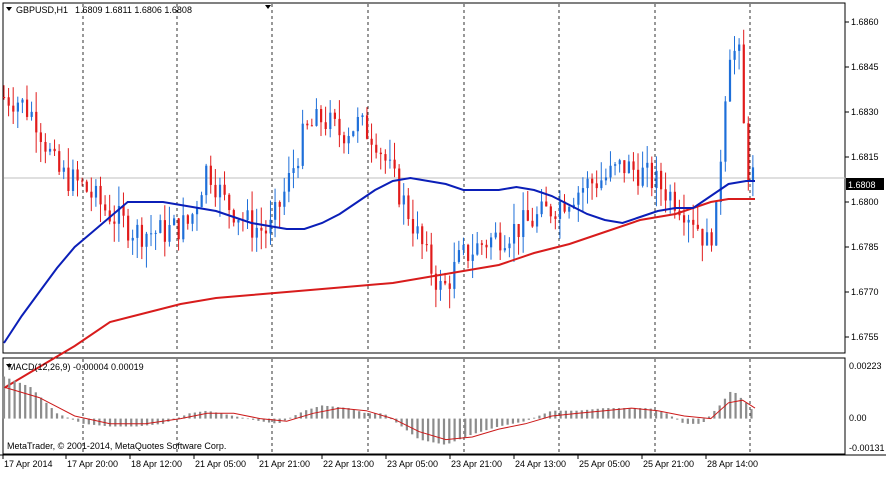 Image resolution: width=886 pixels, height=477 pixels. What do you see at coordinates (268, 7) in the screenshot?
I see `shift-marker-icon` at bounding box center [268, 7].